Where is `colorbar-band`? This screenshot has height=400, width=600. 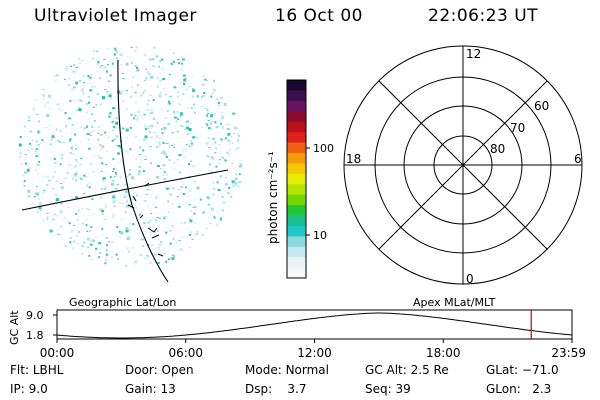
colorbar-band is located at coordinates (296, 148).